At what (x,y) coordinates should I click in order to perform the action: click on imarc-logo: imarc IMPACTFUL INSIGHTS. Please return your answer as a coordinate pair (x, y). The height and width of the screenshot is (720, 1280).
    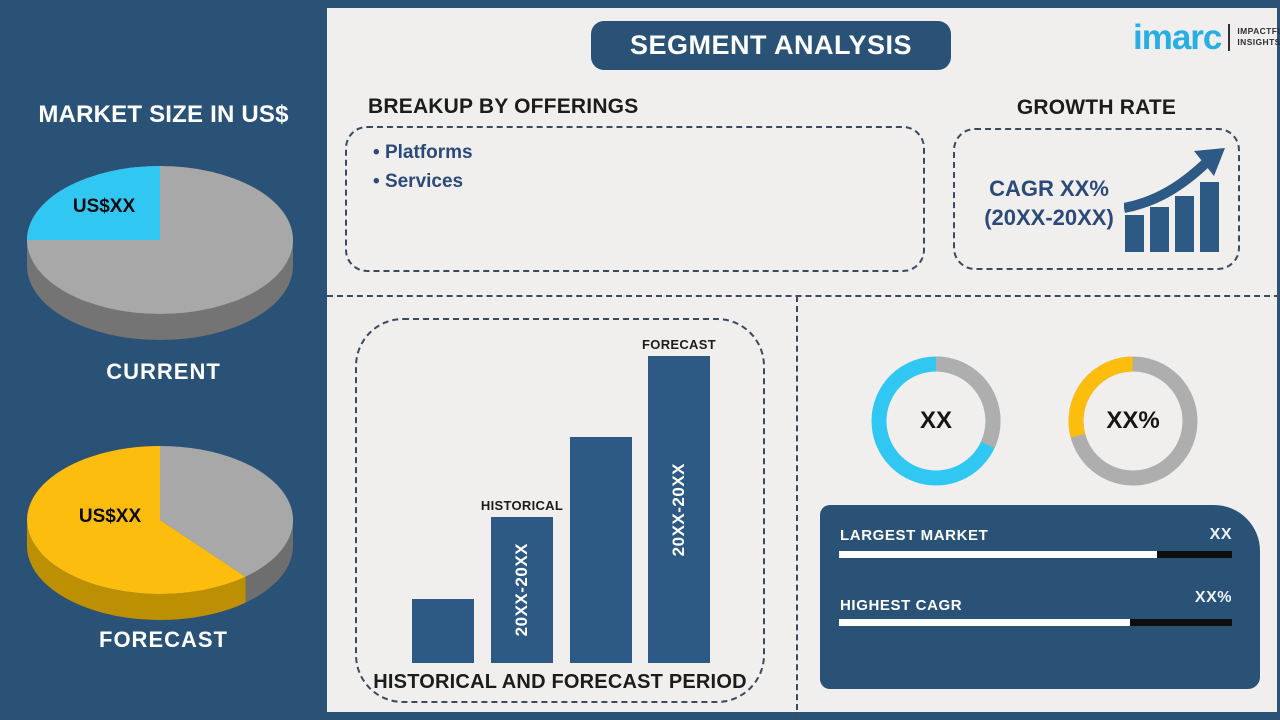
    Looking at the image, I should click on (1206, 37).